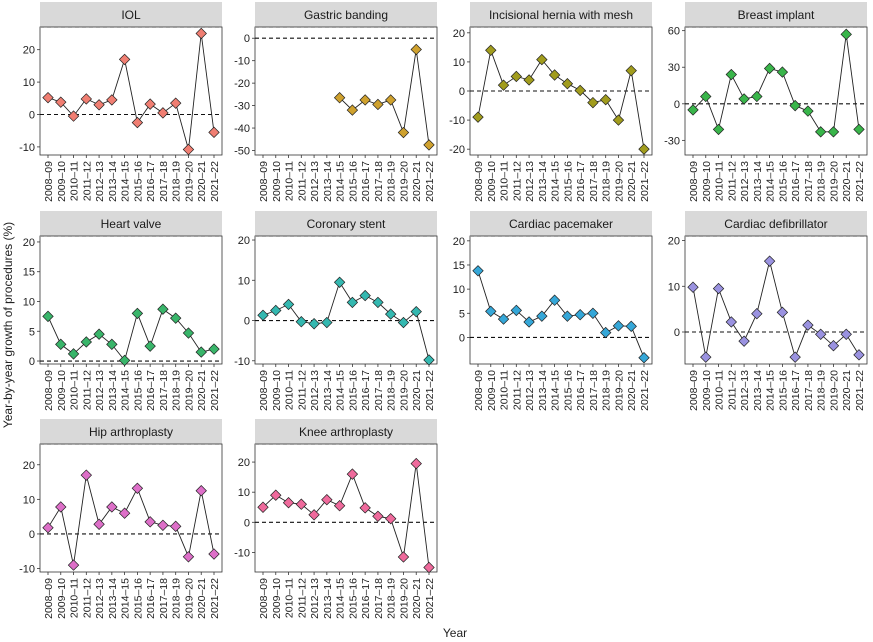  What do you see at coordinates (457, 150) in the screenshot?
I see `y-tick-label: -20` at bounding box center [457, 150].